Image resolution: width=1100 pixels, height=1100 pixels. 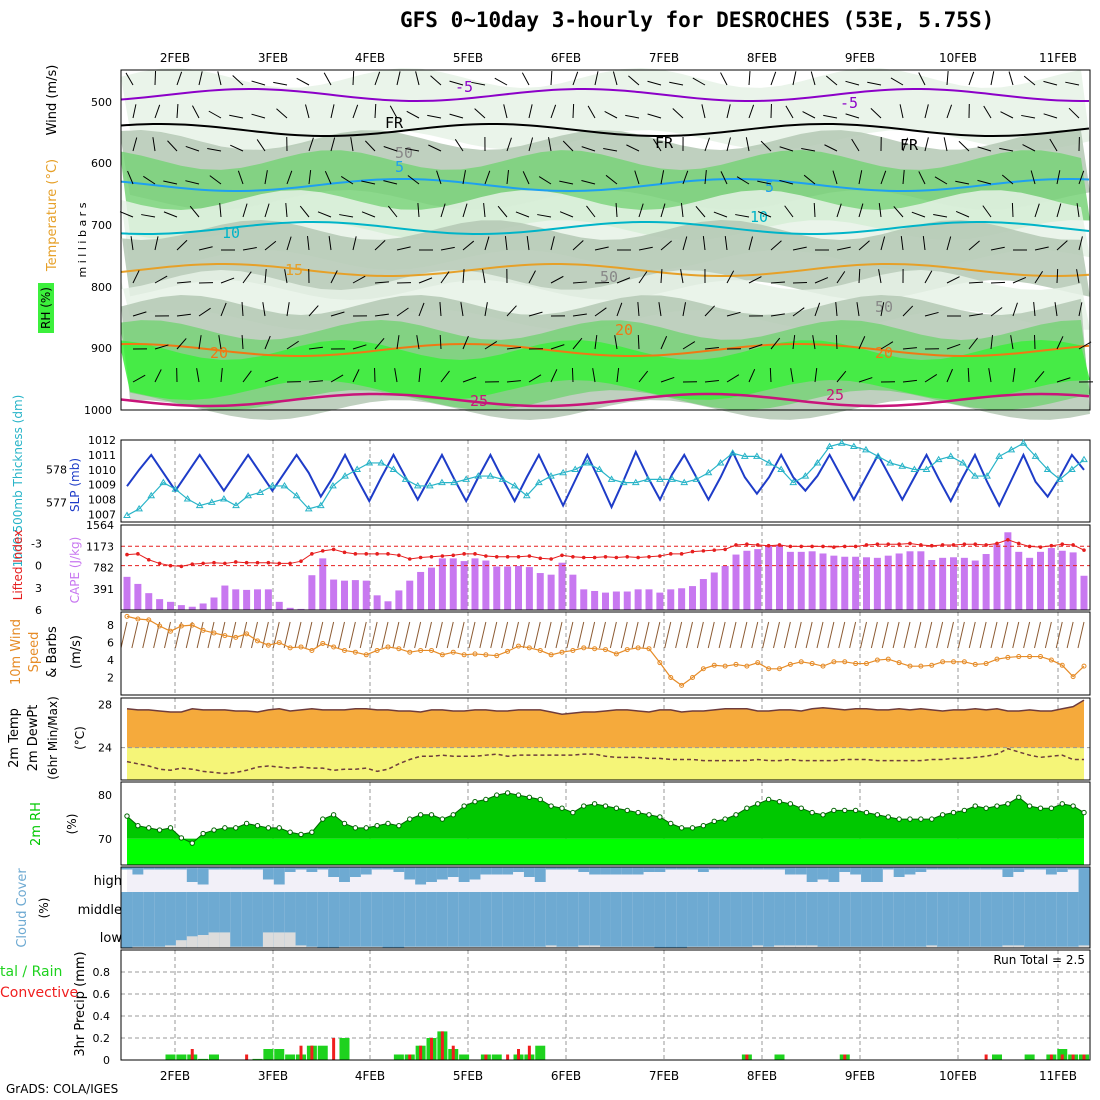 What do you see at coordinates (105, 704) in the screenshot?
I see `temp2m-tick: 28` at bounding box center [105, 704].